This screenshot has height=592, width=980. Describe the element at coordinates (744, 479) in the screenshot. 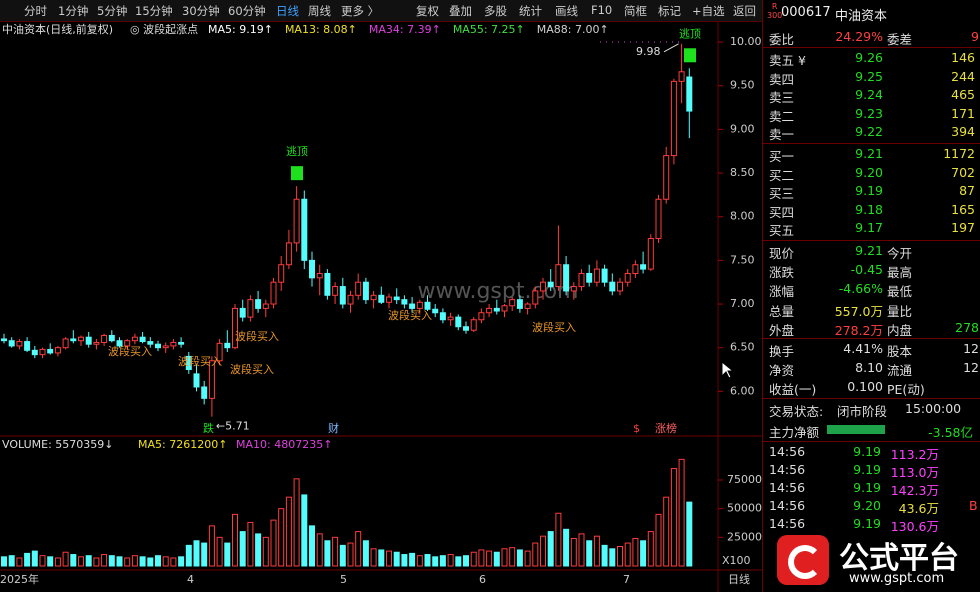

I see `y-tick-label: 75000` at that location.